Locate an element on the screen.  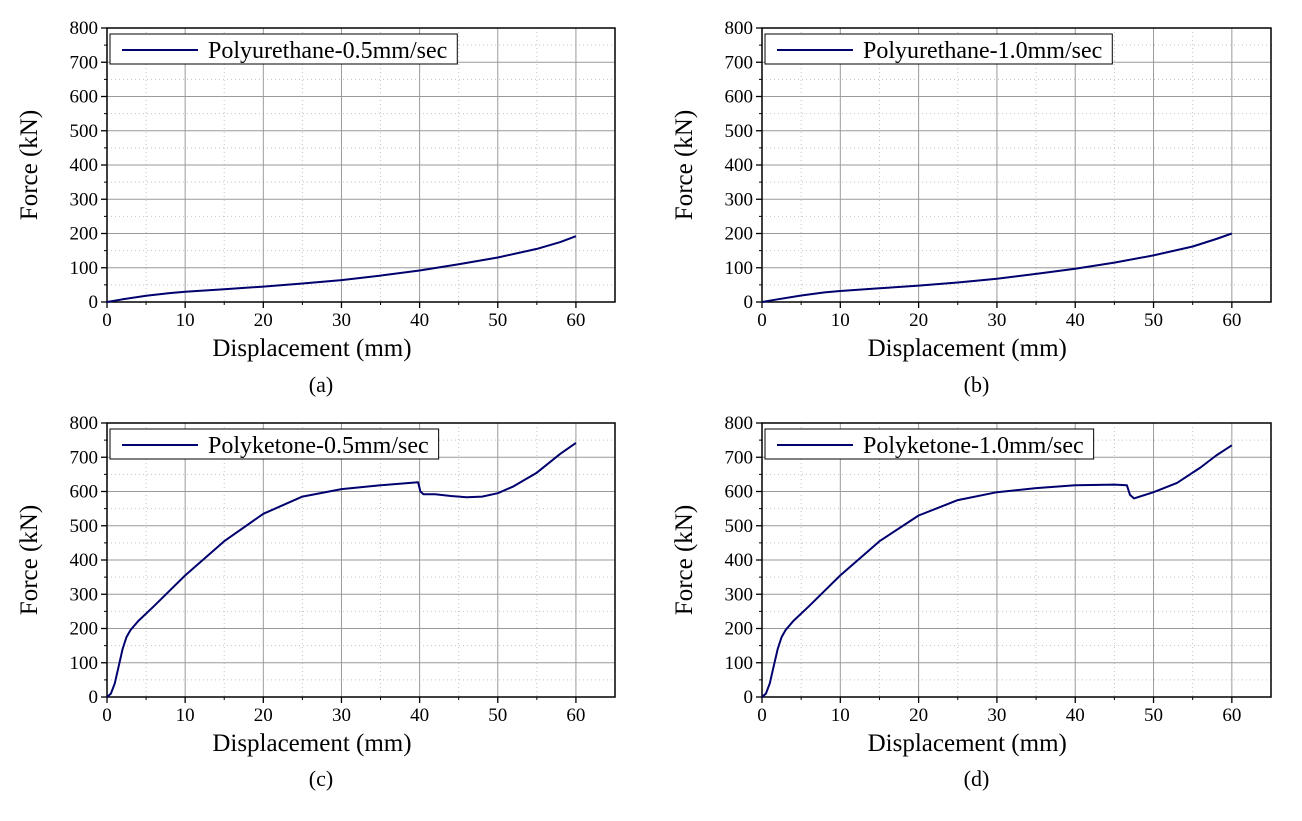
panel-caption: (a) is located at coordinates (321, 384).